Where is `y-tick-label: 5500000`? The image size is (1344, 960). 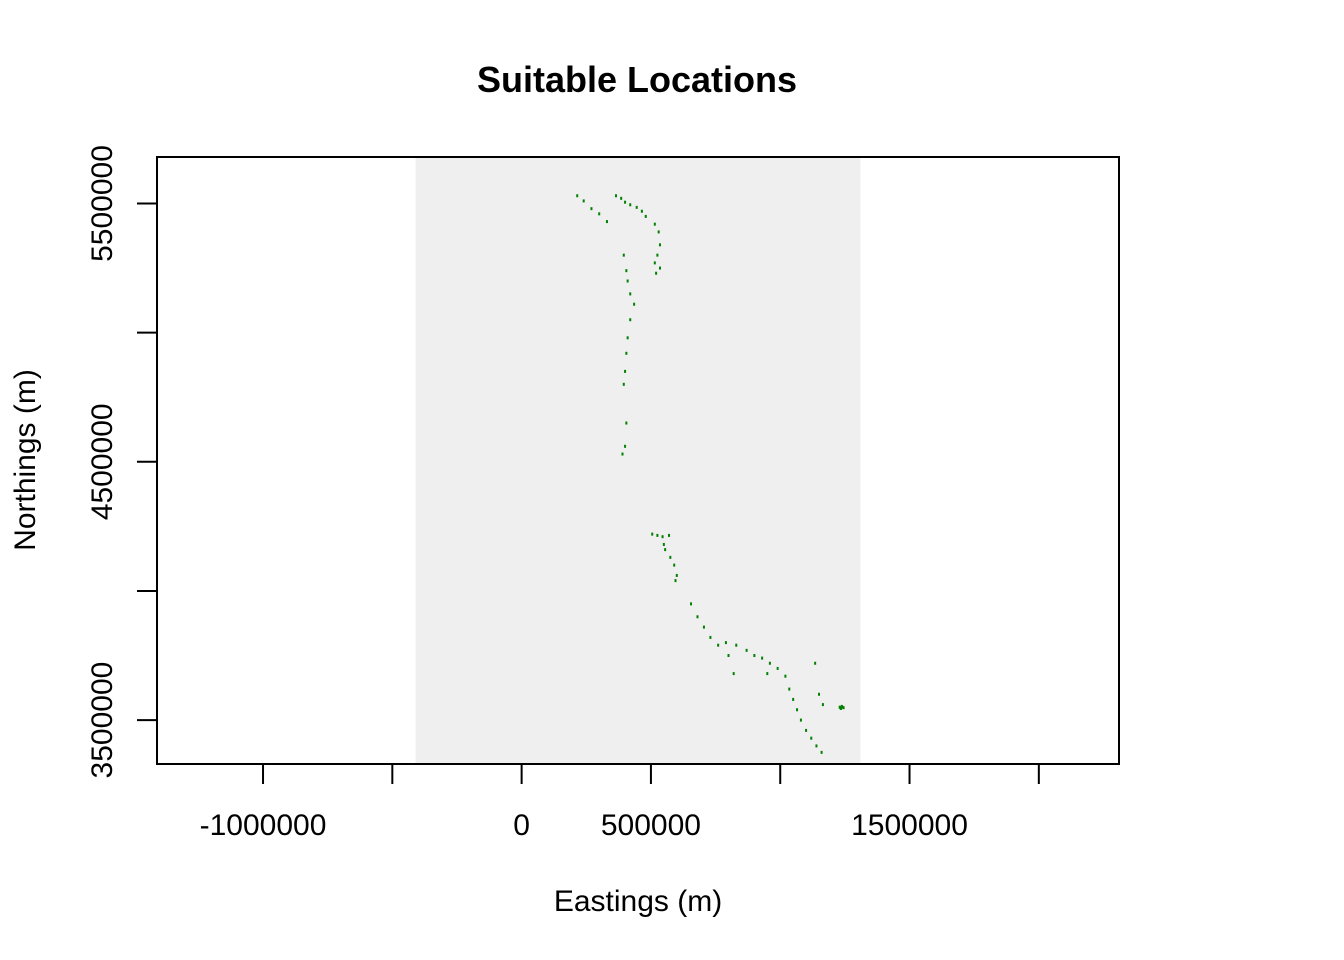
y-tick-label: 5500000 is located at coordinates (102, 203).